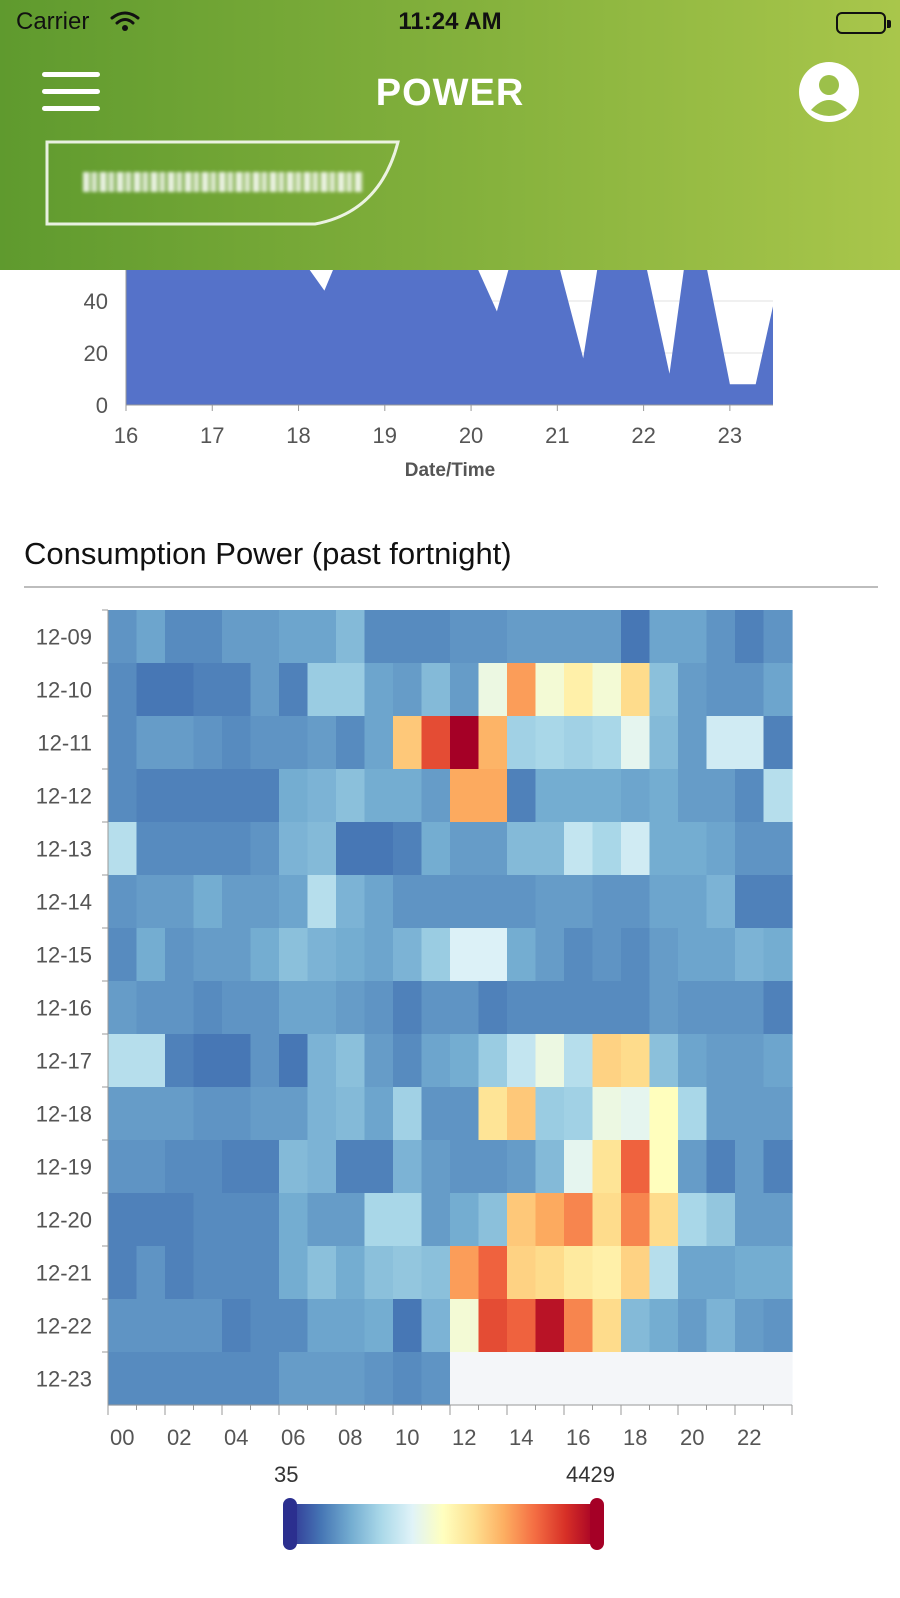 Image resolution: width=900 pixels, height=1598 pixels. I want to click on heatmap-hour-label: 14, so click(521, 1437).